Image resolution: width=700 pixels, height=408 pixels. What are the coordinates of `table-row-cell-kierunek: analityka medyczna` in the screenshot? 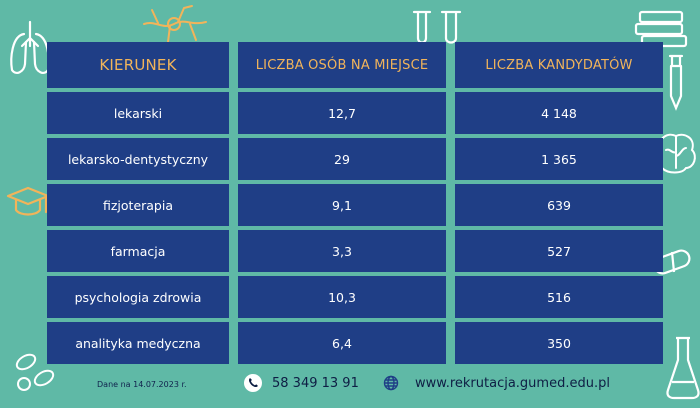 It's located at (138, 343).